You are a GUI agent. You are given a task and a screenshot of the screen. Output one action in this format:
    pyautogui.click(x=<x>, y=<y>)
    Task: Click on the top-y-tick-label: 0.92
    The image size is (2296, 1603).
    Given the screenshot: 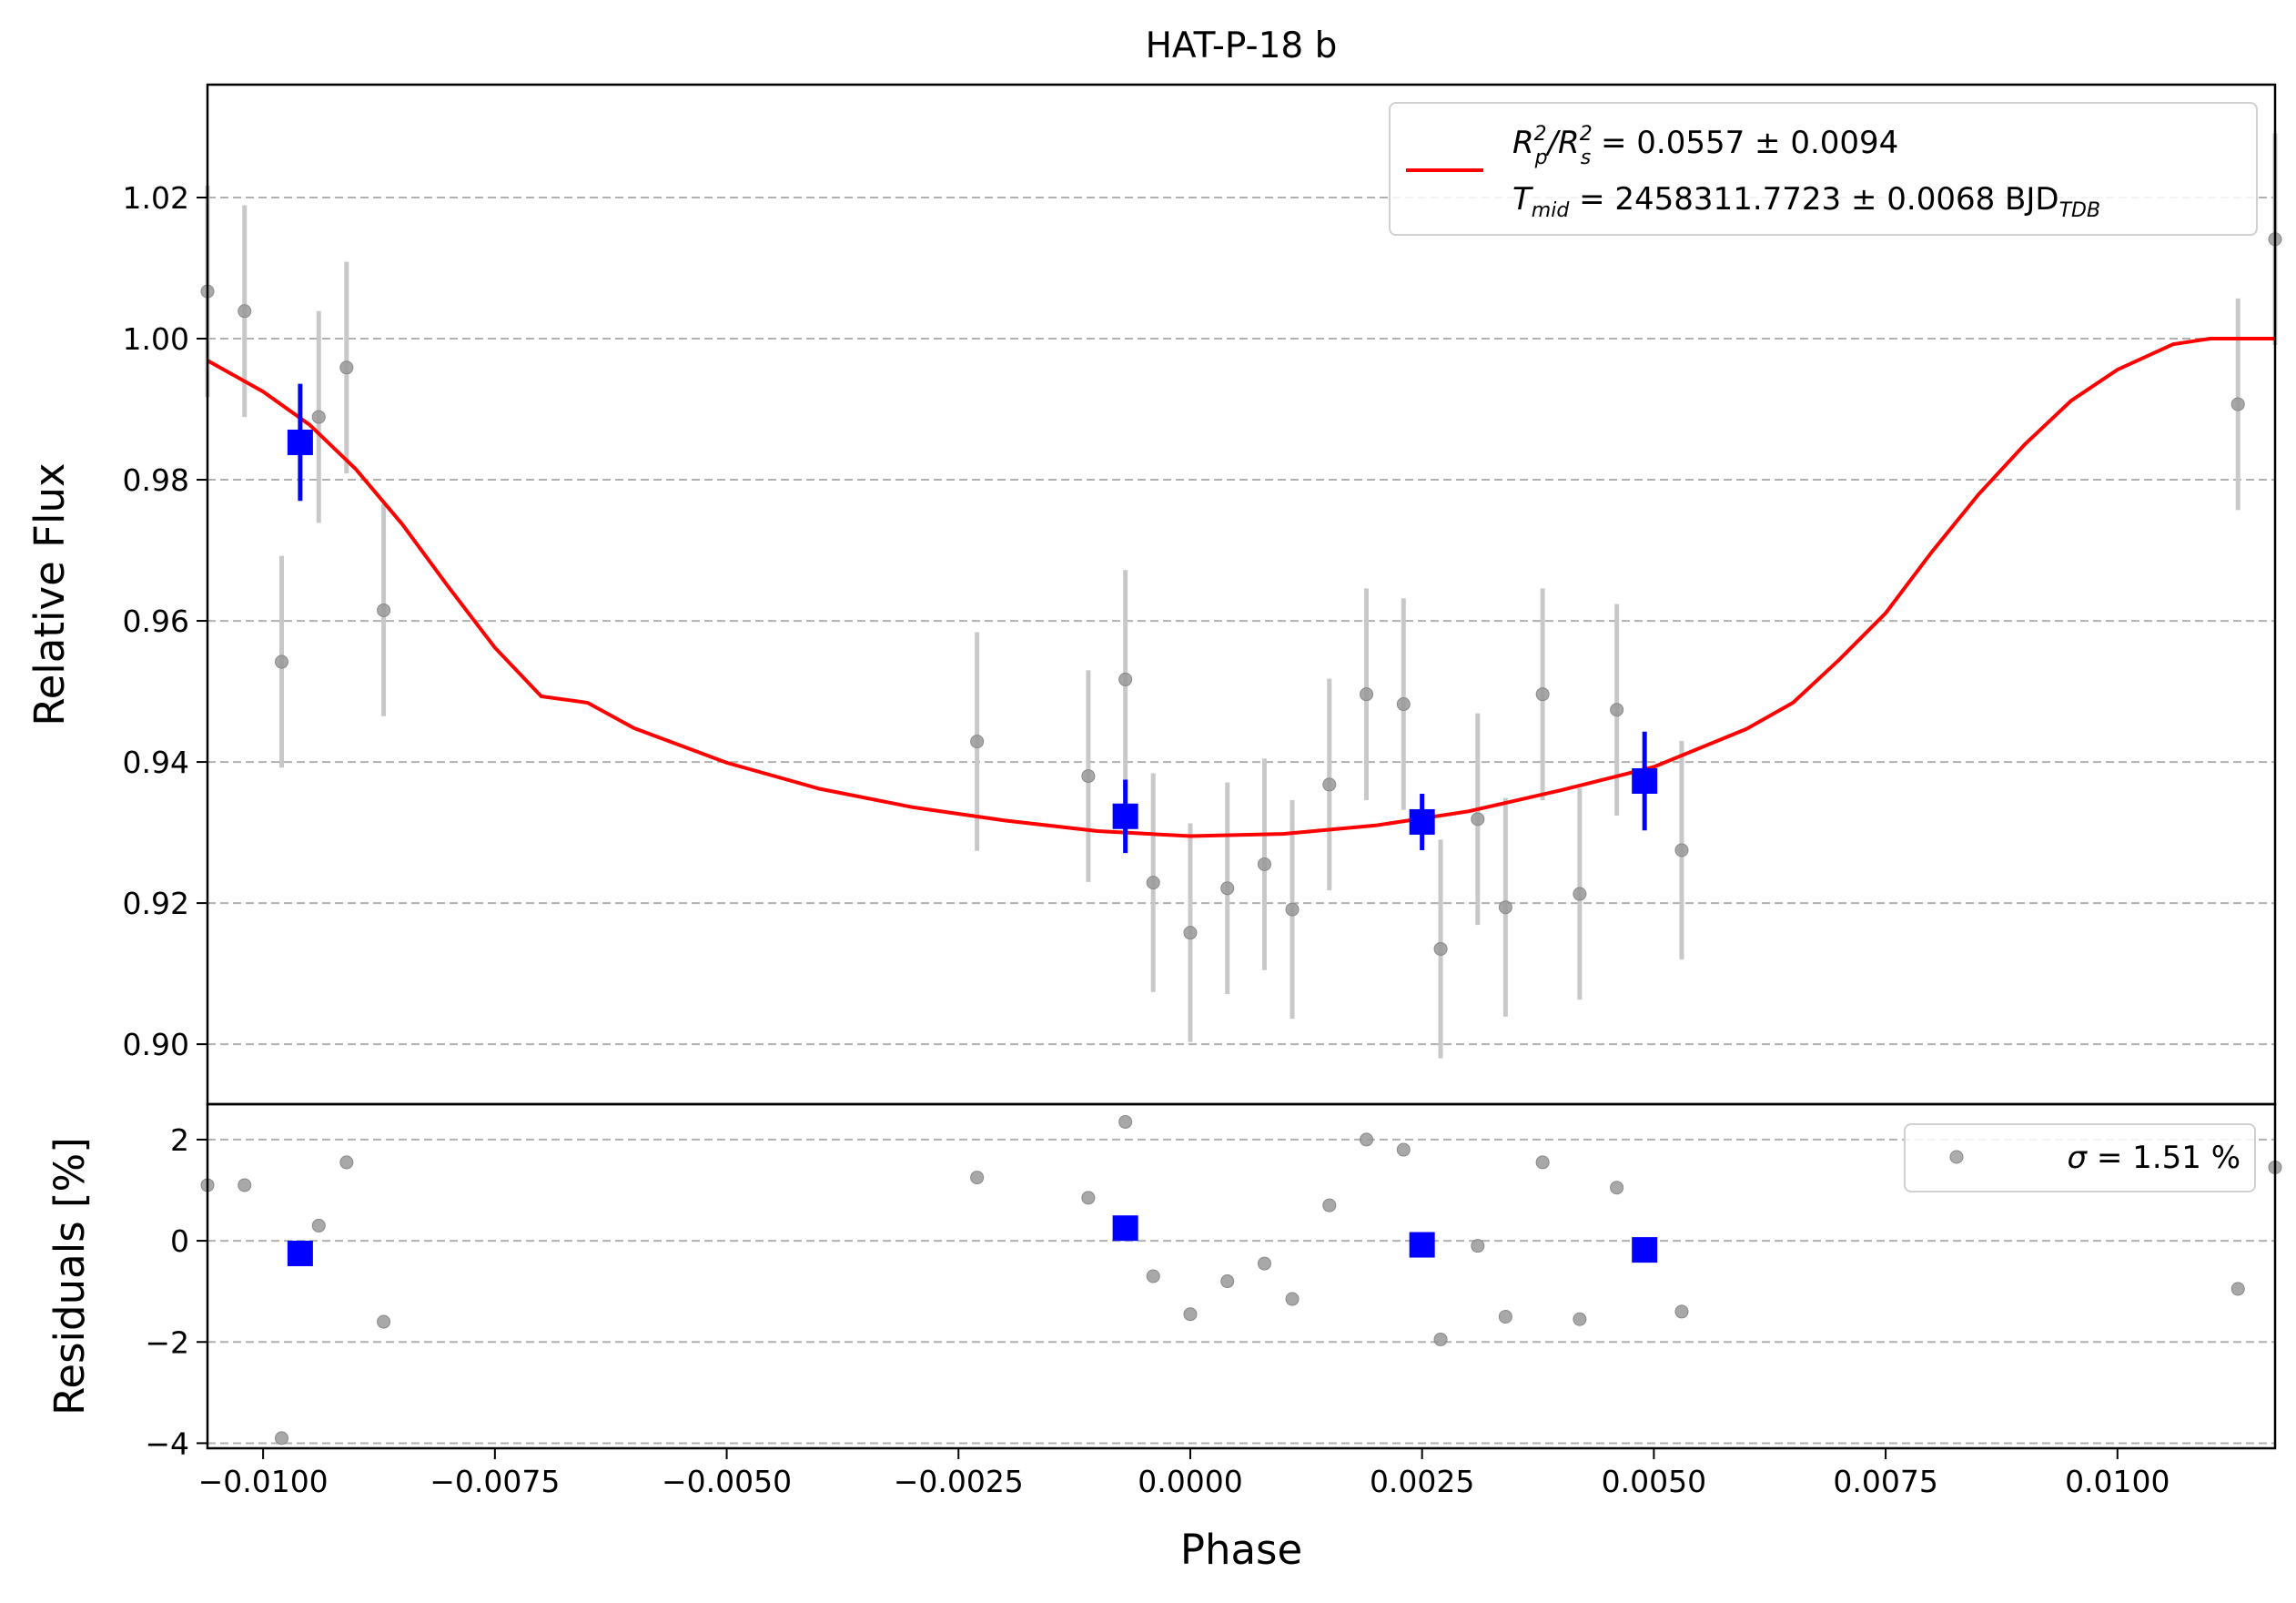 What is the action you would take?
    pyautogui.click(x=156, y=903)
    